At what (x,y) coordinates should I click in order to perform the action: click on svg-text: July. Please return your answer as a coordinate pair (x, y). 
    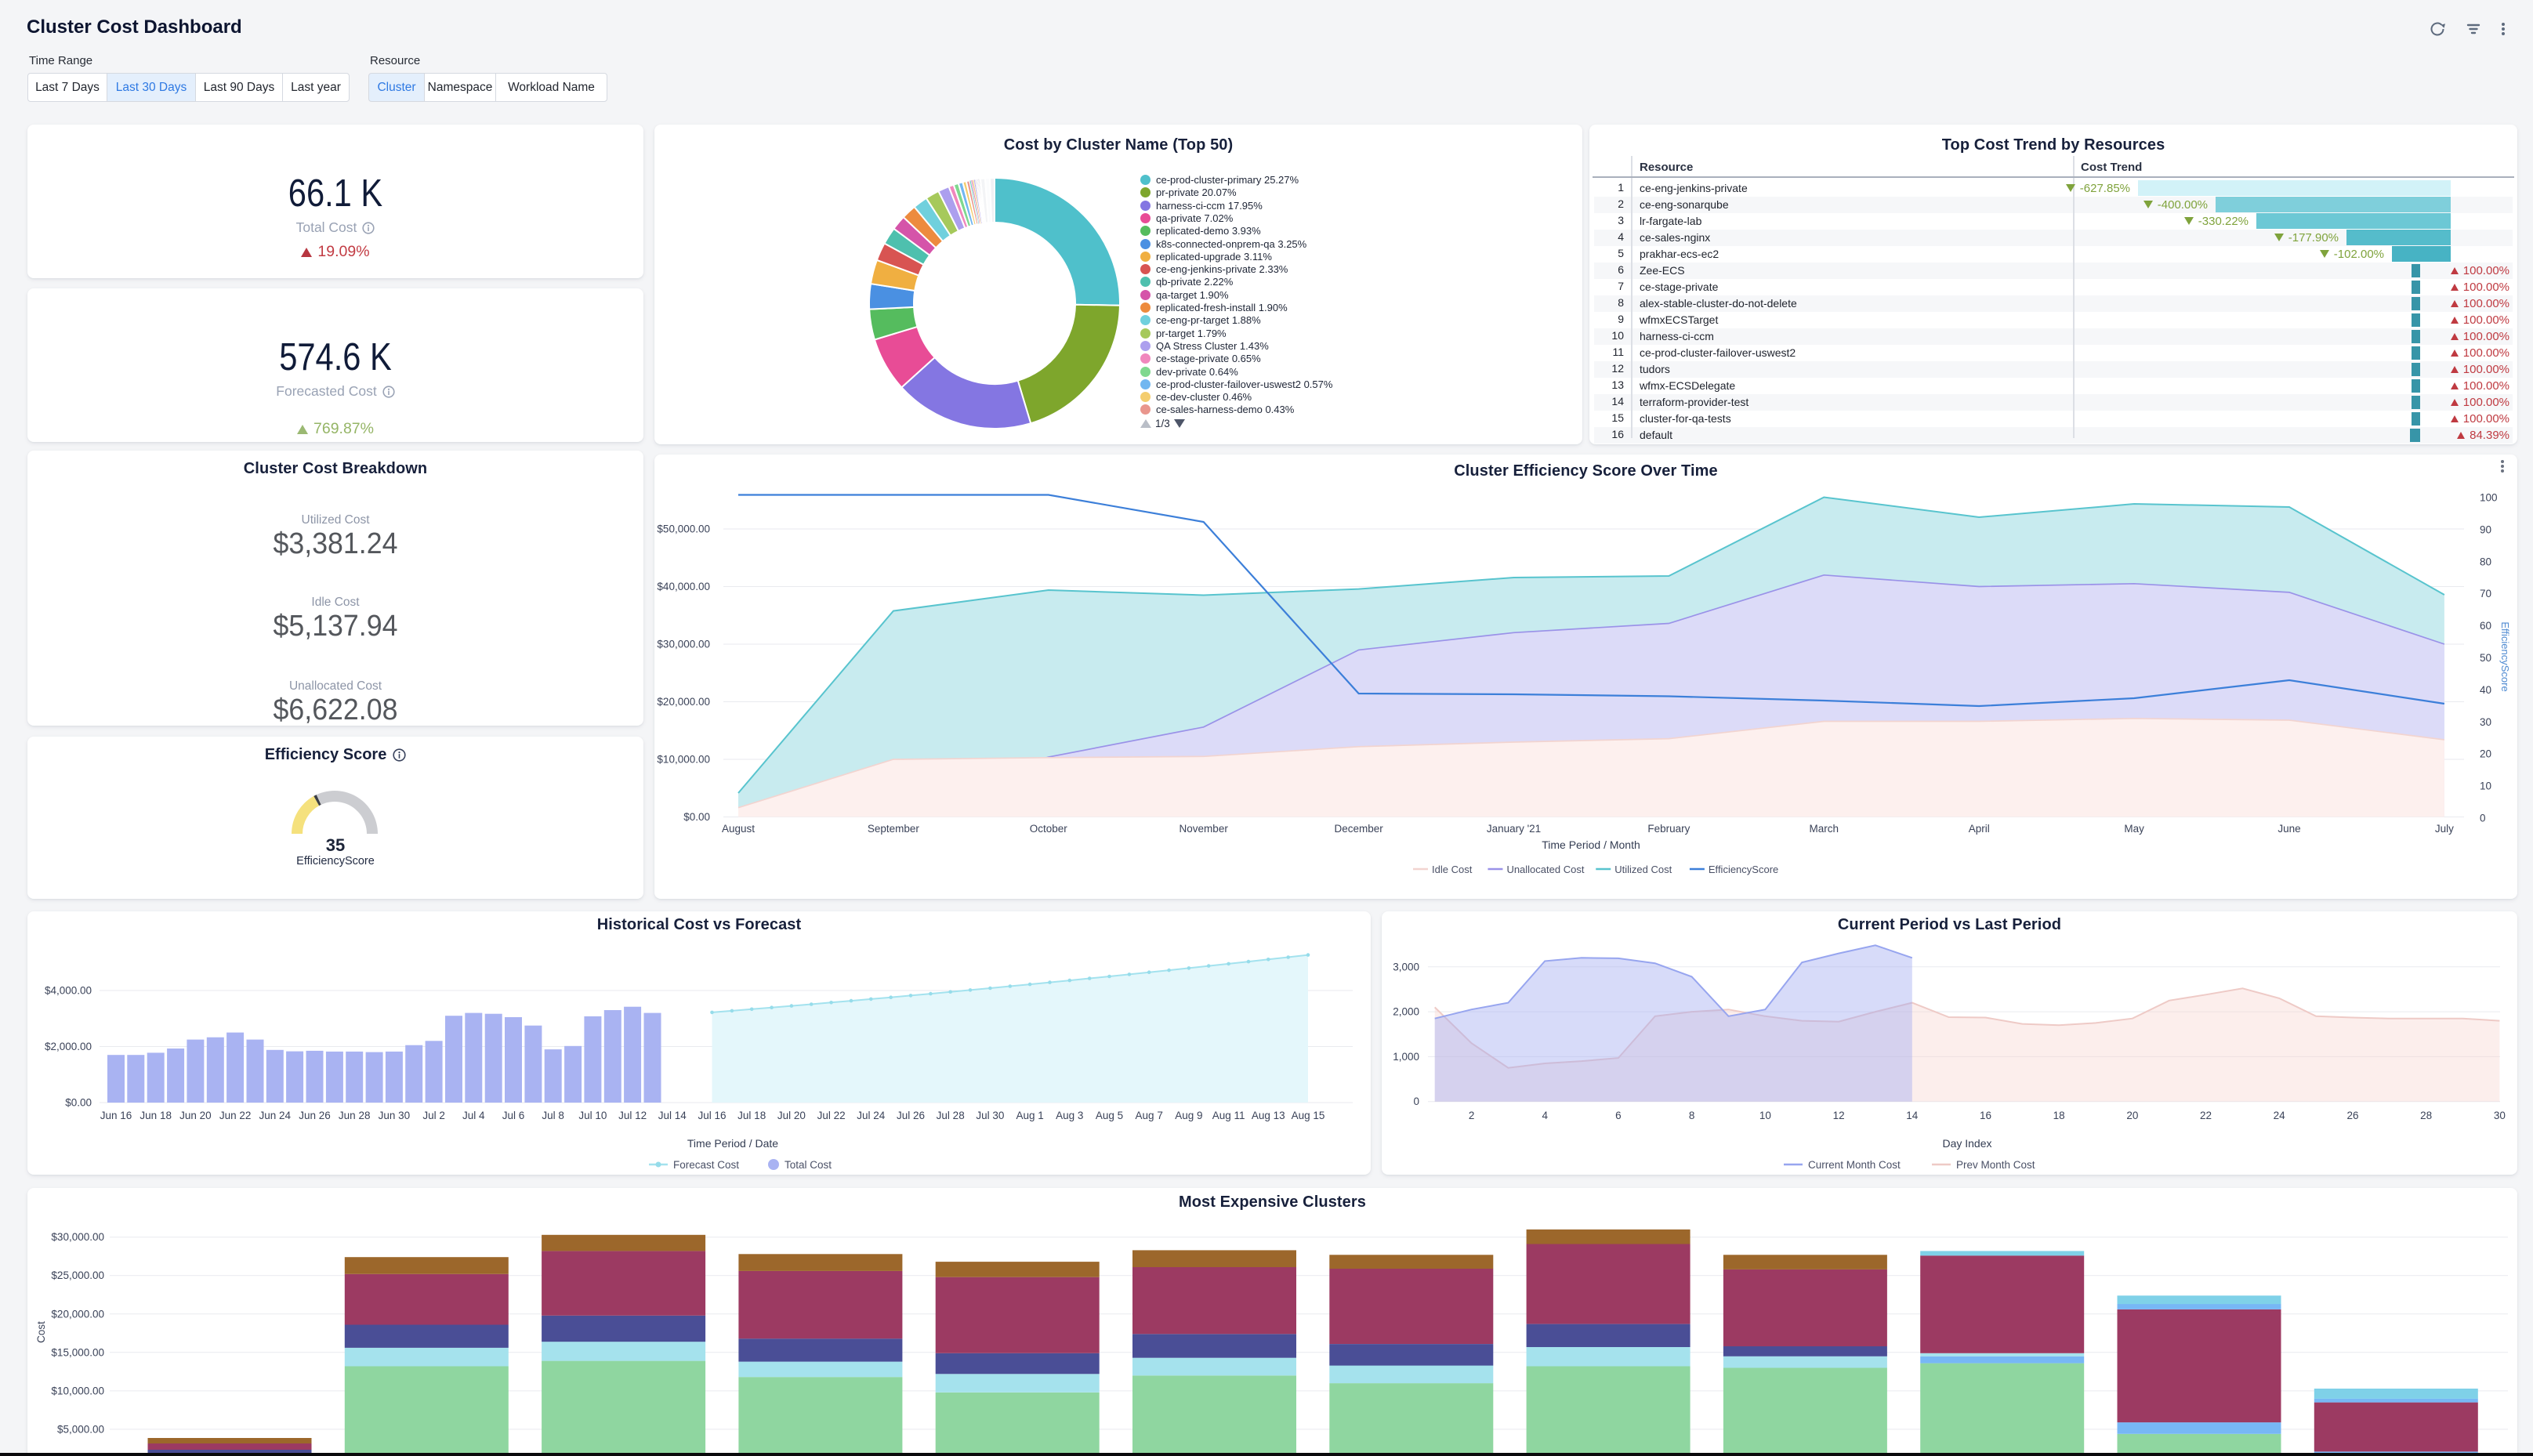
    Looking at the image, I should click on (2444, 829).